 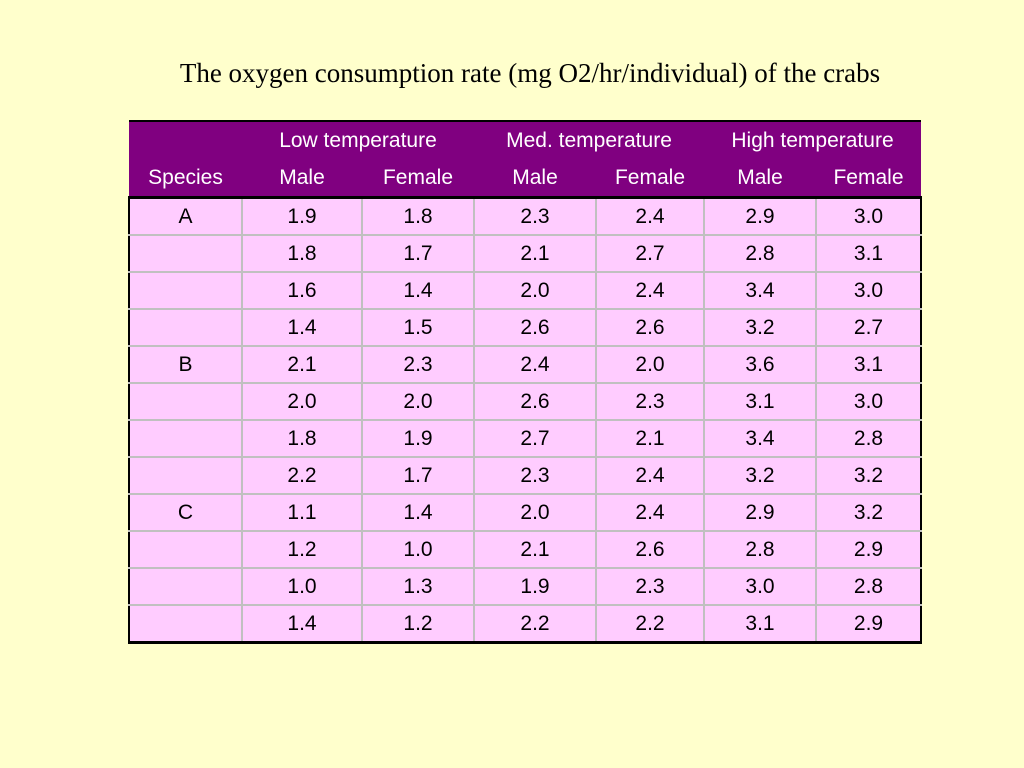 I want to click on table-row: 1.4 1.5 2.6 2.6 3.2 2.7, so click(x=525, y=327).